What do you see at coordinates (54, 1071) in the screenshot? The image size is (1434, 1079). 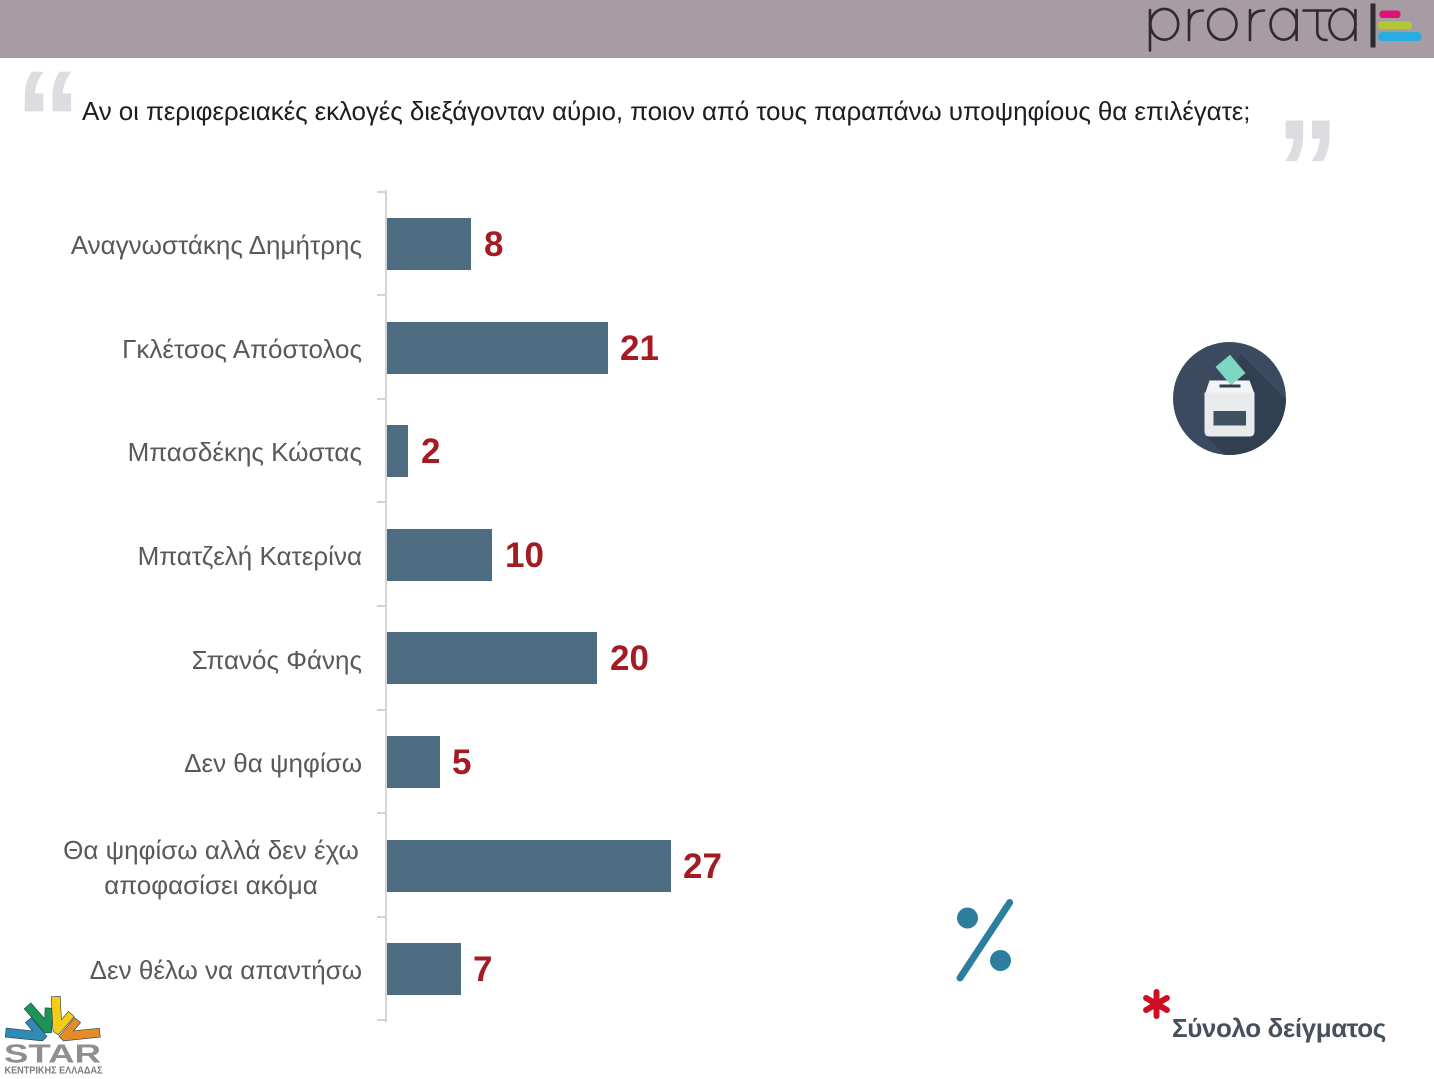 I see `svg-text: ΚΕΝΤΡΙΚΗΣ ΕΛΛΑΔΑΣ` at bounding box center [54, 1071].